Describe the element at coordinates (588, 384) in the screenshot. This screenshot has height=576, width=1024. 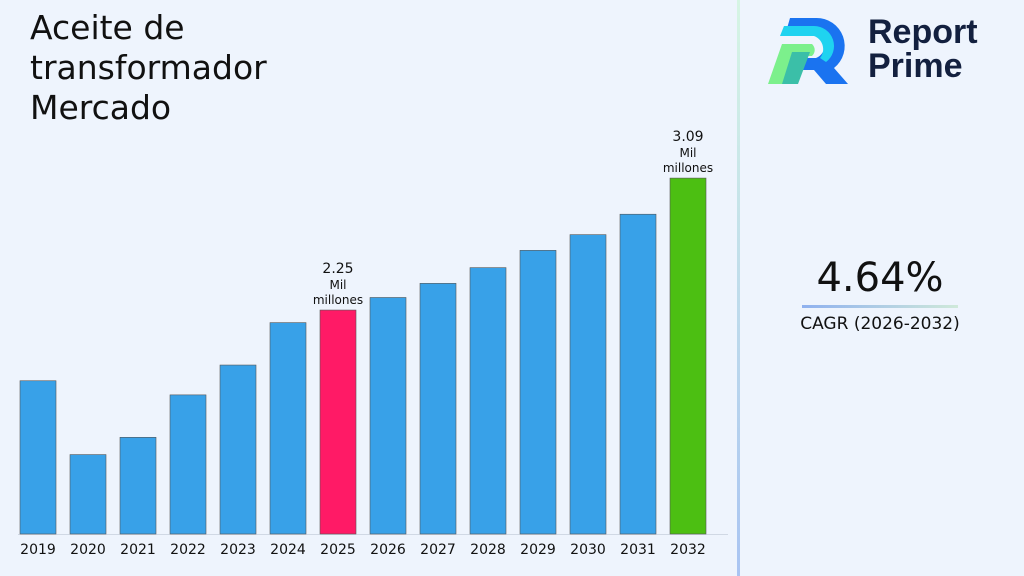
I see `bar-2030` at that location.